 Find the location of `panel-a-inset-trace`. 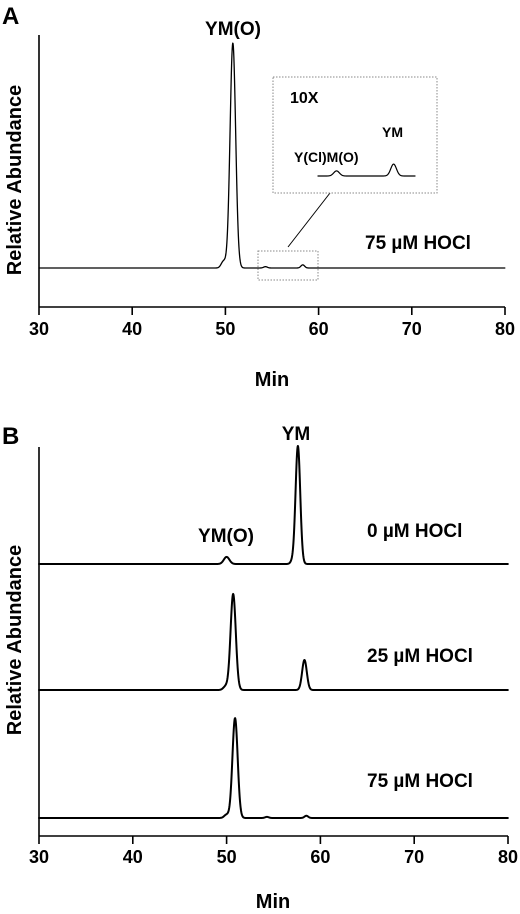

panel-a-inset-trace is located at coordinates (366, 170).